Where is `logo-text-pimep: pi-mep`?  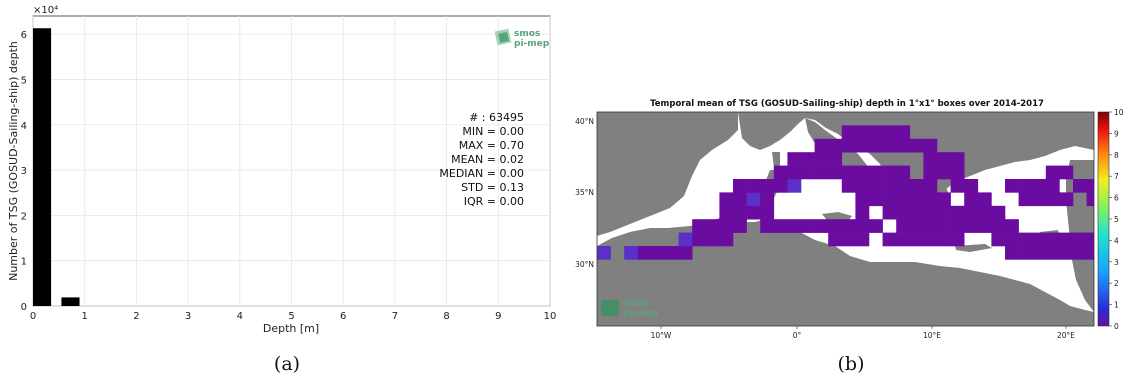
logo-text-pimep: pi-mep is located at coordinates (532, 44).